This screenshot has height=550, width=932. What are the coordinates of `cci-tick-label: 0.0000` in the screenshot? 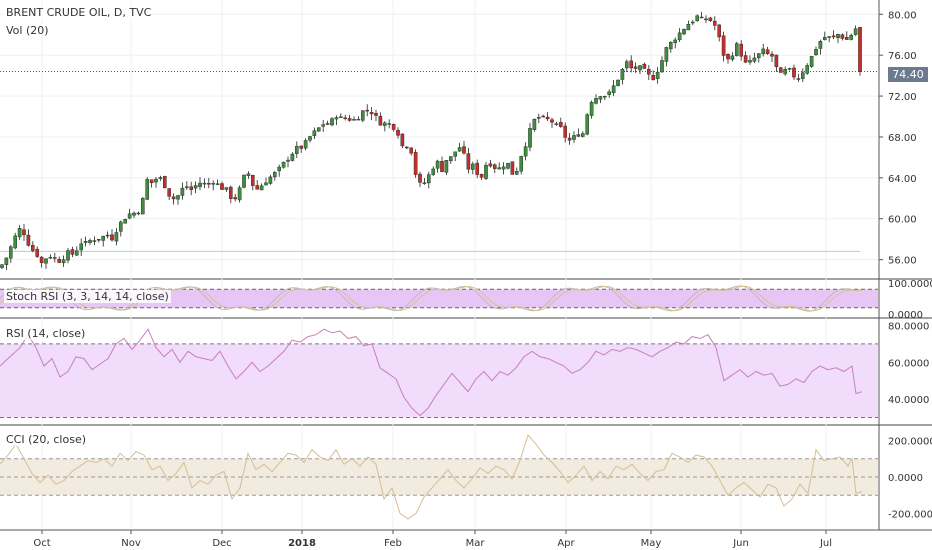 It's located at (905, 478).